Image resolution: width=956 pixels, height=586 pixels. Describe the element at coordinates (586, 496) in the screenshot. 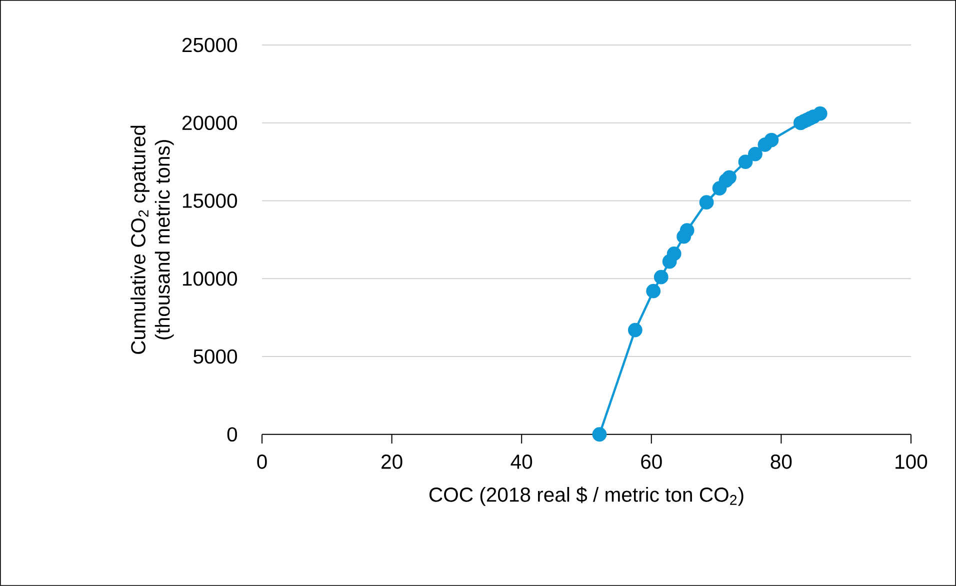

I see `x-axis-title: COC (2018 real $ / metric ton CO$_{2}$)` at that location.